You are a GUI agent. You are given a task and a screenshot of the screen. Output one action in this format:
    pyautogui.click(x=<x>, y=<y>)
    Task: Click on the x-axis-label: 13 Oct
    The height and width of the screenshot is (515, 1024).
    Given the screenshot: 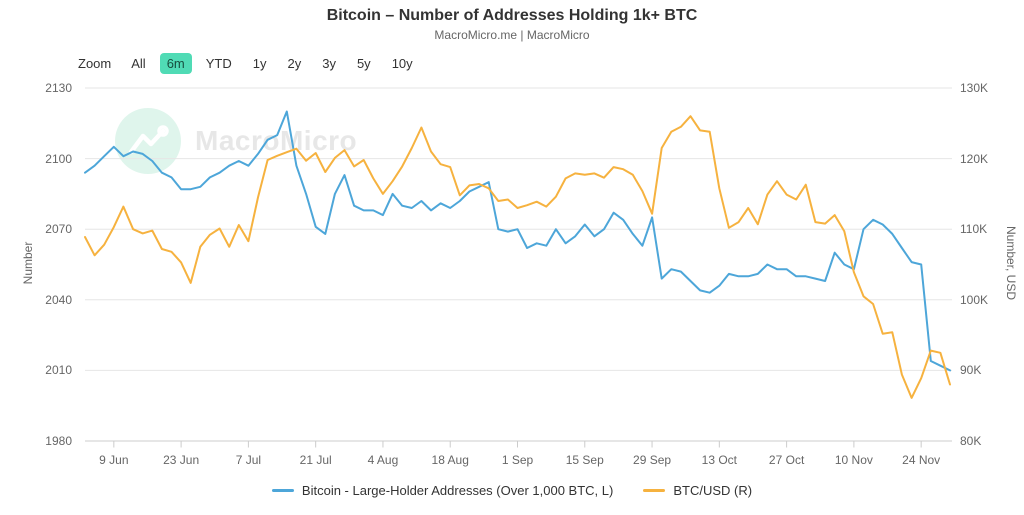 What is the action you would take?
    pyautogui.click(x=719, y=460)
    